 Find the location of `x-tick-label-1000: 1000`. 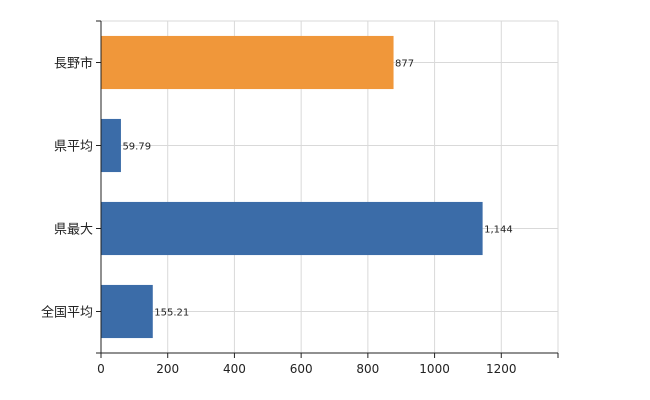

x-tick-label-1000: 1000 is located at coordinates (434, 369).